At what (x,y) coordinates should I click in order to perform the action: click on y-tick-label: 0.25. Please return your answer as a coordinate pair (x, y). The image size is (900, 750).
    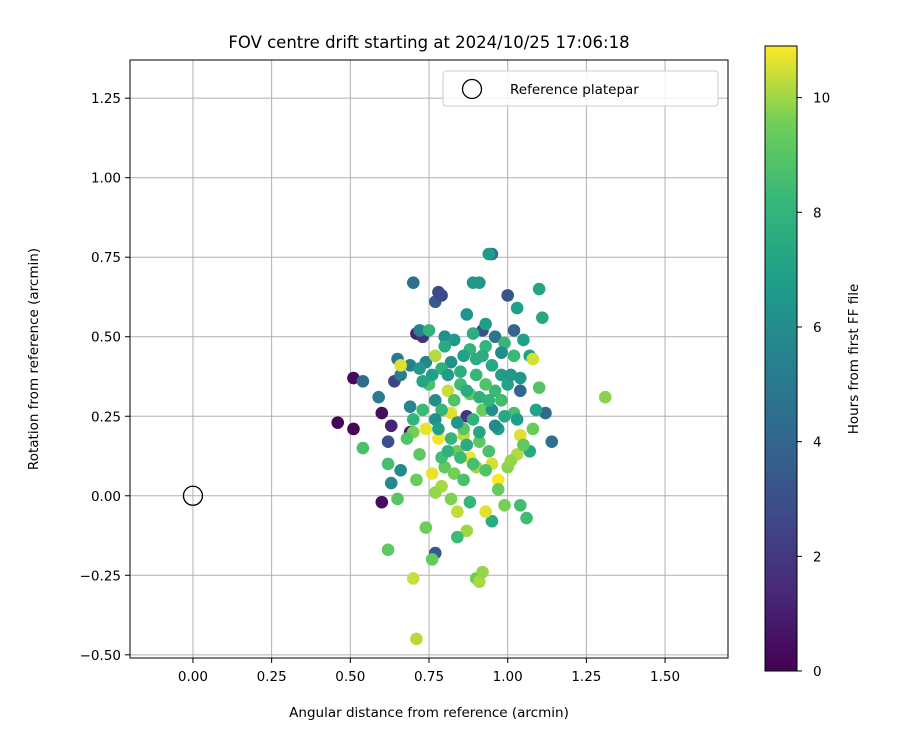
    Looking at the image, I should click on (106, 417).